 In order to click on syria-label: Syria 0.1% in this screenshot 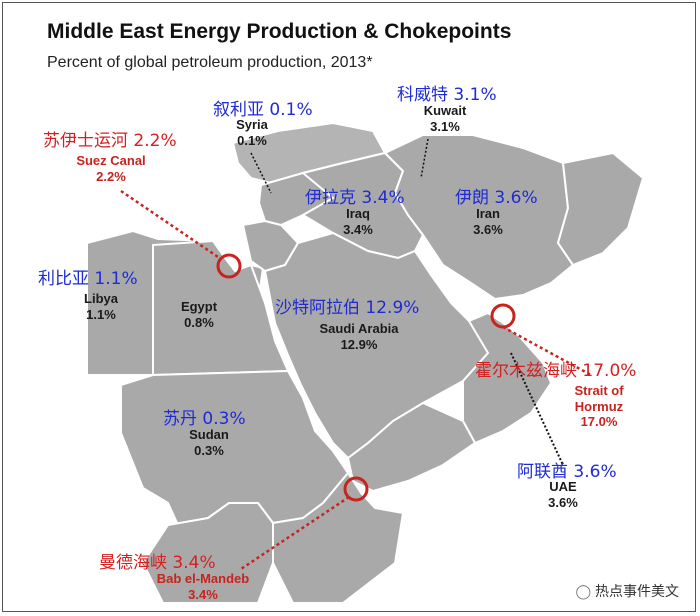, I will do `click(252, 132)`.